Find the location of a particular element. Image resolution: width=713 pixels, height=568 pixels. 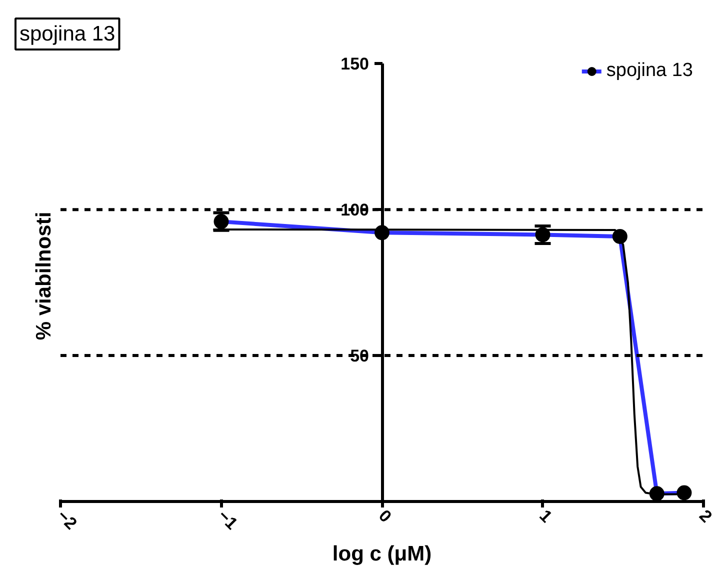

y-tick-label: 150 is located at coordinates (355, 64).